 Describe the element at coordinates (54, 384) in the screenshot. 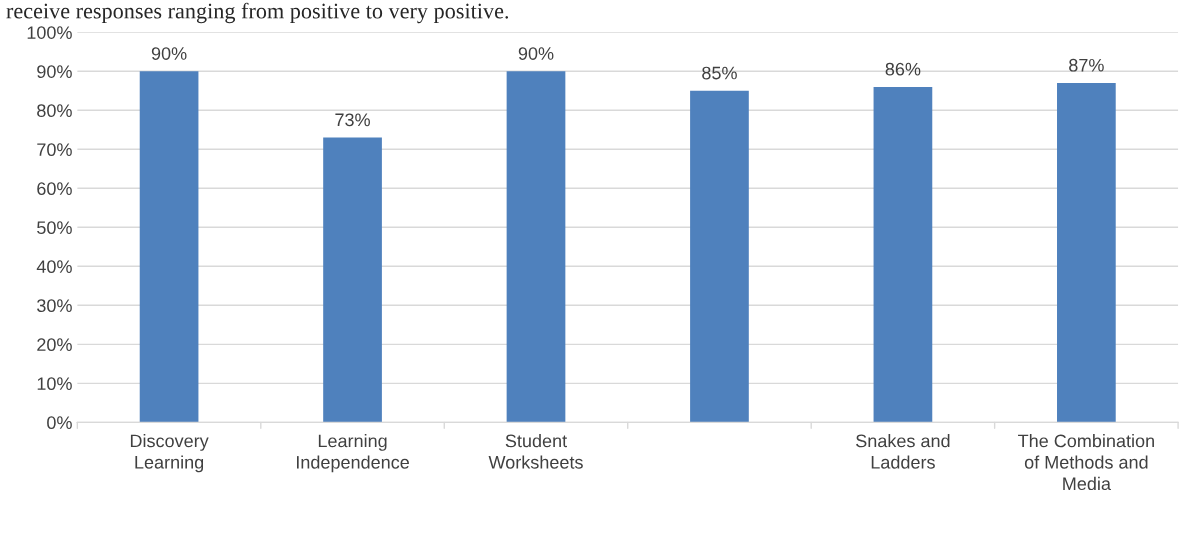

I see `y-tick-label: 10%` at that location.